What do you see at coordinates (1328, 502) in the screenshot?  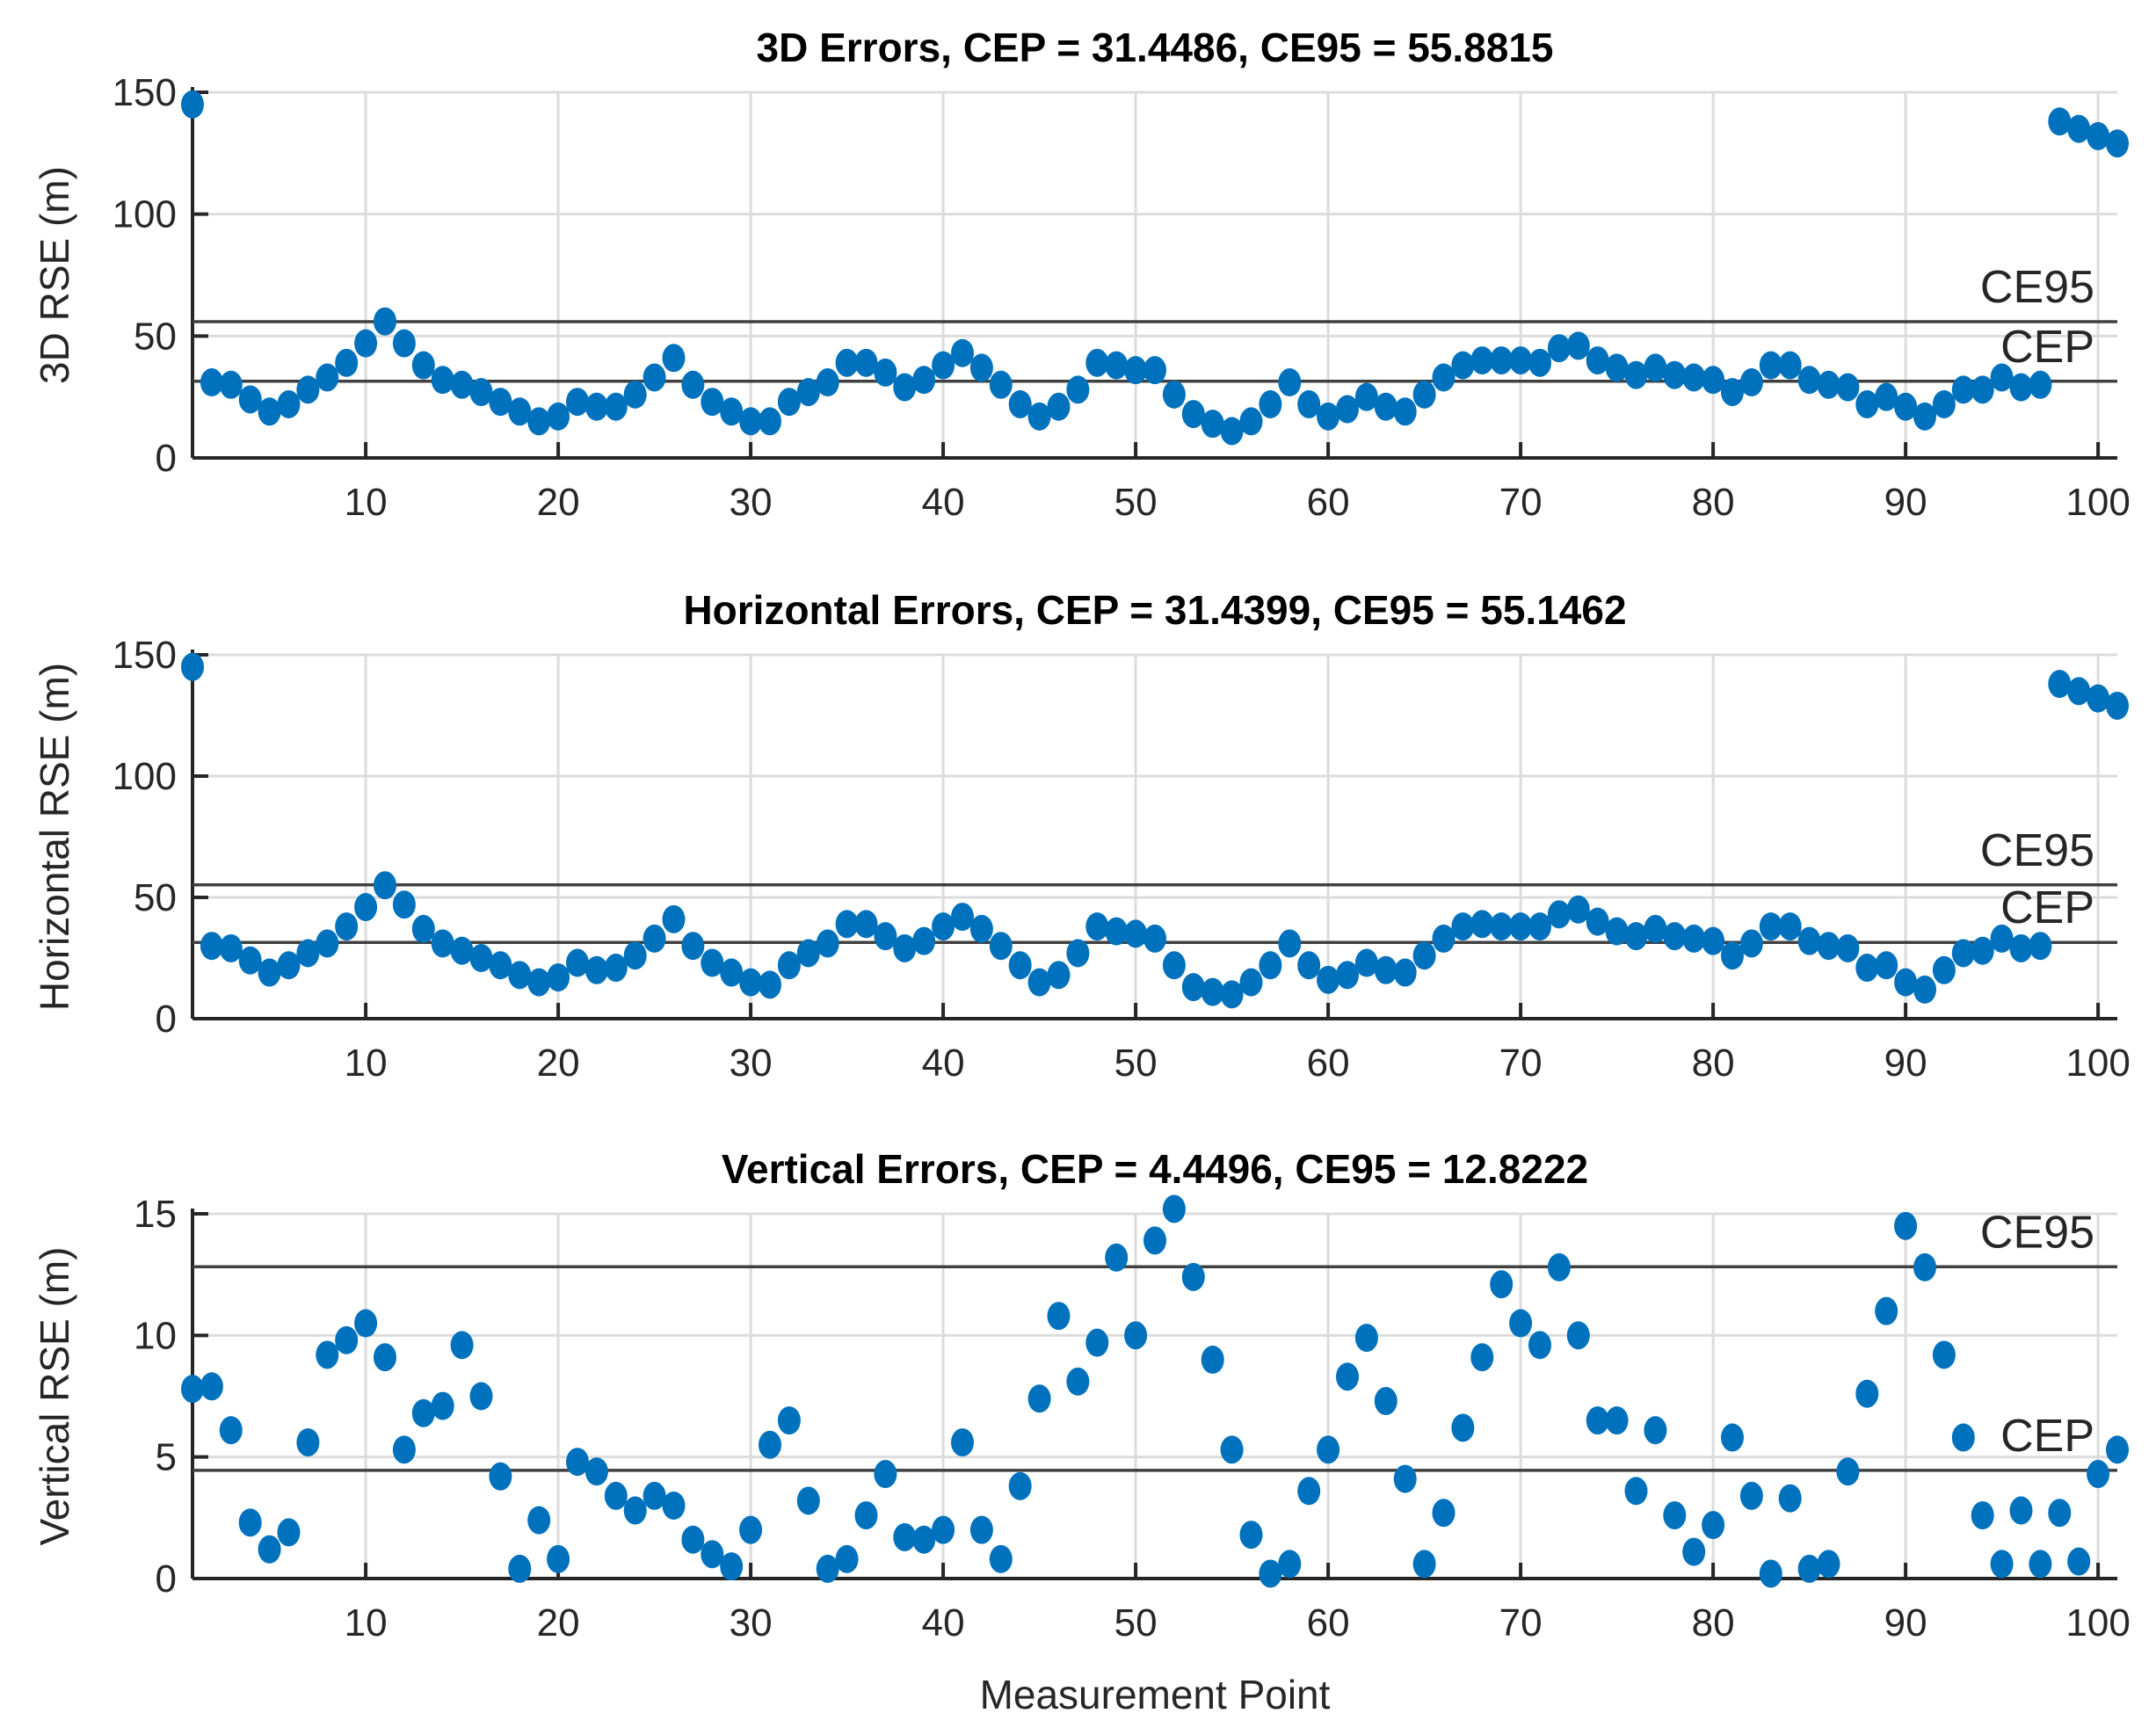 I see `x-tick-label: 60` at bounding box center [1328, 502].